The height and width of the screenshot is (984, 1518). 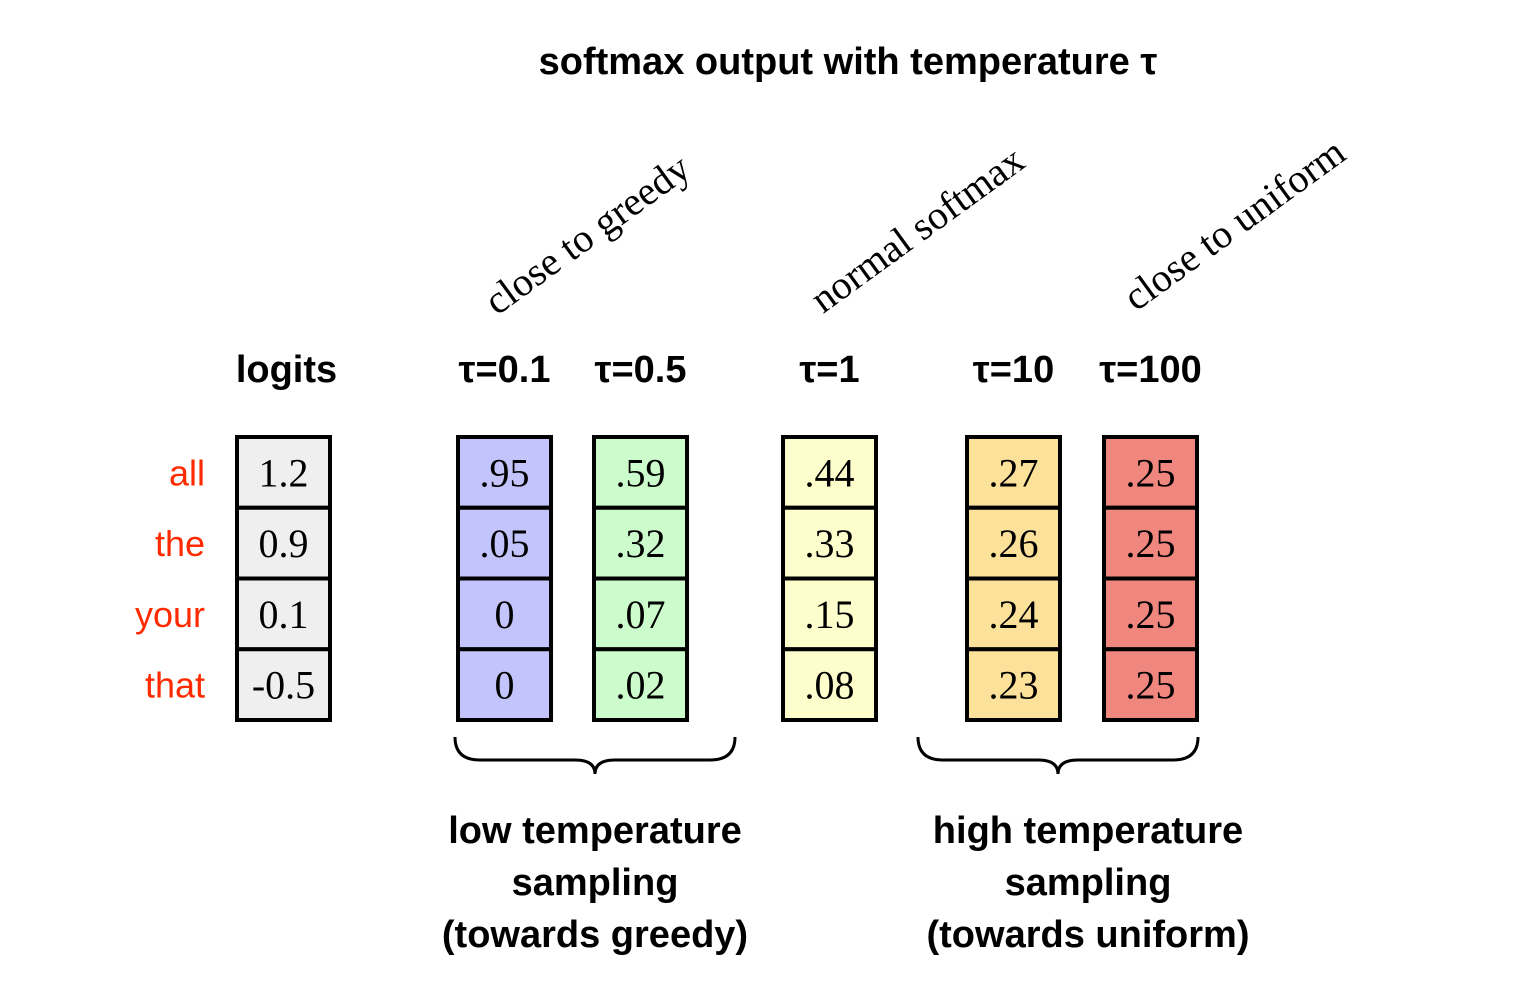 What do you see at coordinates (587, 234) in the screenshot?
I see `label-close-to-greedy: close to greedy` at bounding box center [587, 234].